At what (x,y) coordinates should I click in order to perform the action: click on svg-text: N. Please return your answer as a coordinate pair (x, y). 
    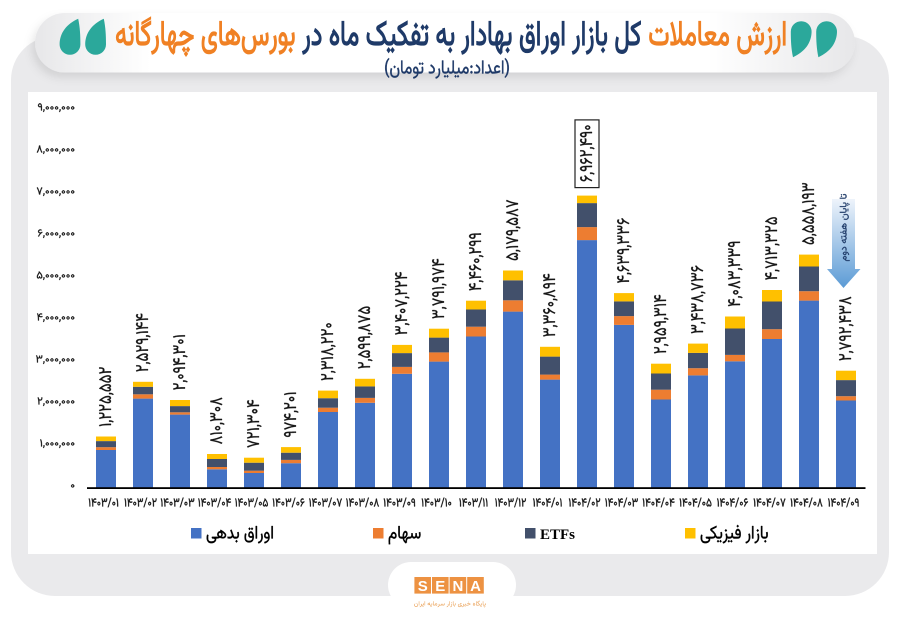
    Looking at the image, I should click on (457, 586).